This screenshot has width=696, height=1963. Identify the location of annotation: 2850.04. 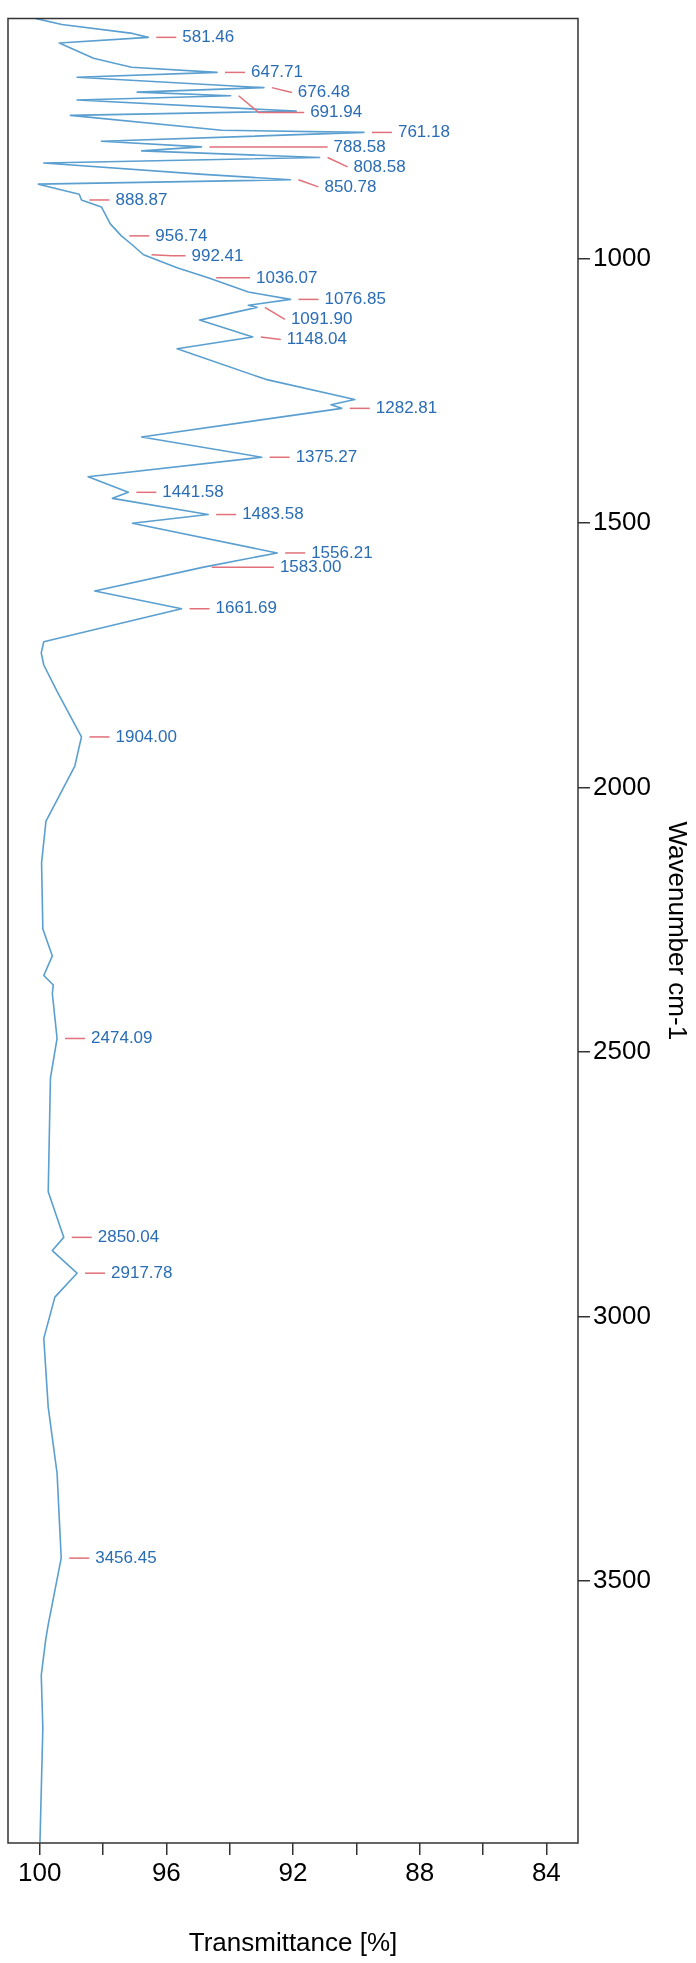
(128, 1237).